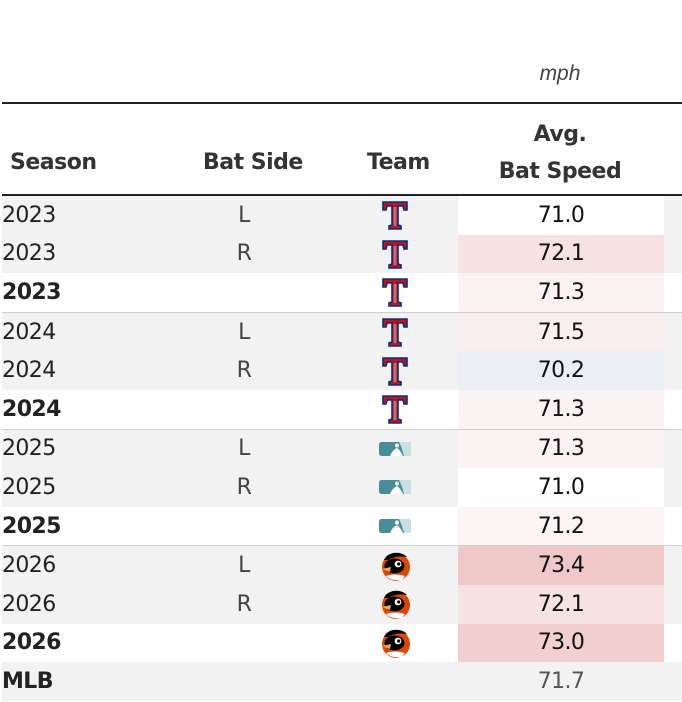  I want to click on table-row: 2025 71.2, so click(342, 526).